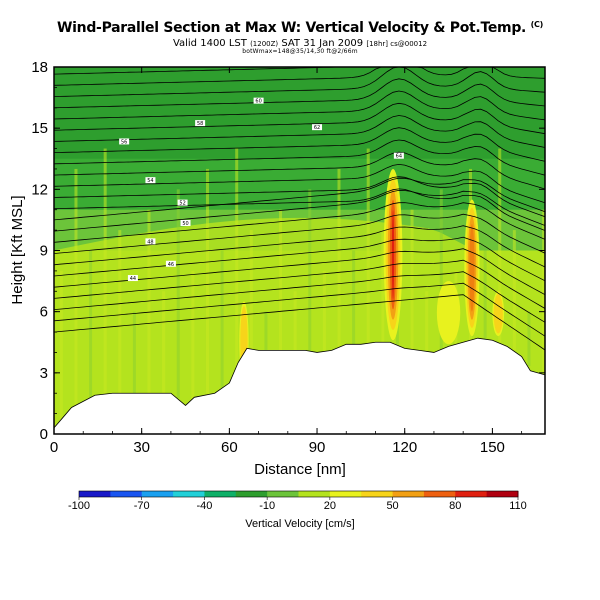 This screenshot has width=600, height=600. What do you see at coordinates (448, 313) in the screenshot?
I see `updraft-core-small` at bounding box center [448, 313].